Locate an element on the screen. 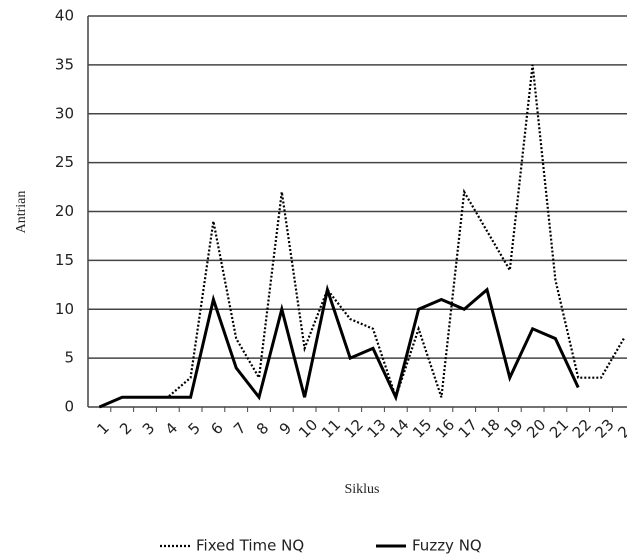 The width and height of the screenshot is (627, 557). x-tick-label: 6 is located at coordinates (216, 428).